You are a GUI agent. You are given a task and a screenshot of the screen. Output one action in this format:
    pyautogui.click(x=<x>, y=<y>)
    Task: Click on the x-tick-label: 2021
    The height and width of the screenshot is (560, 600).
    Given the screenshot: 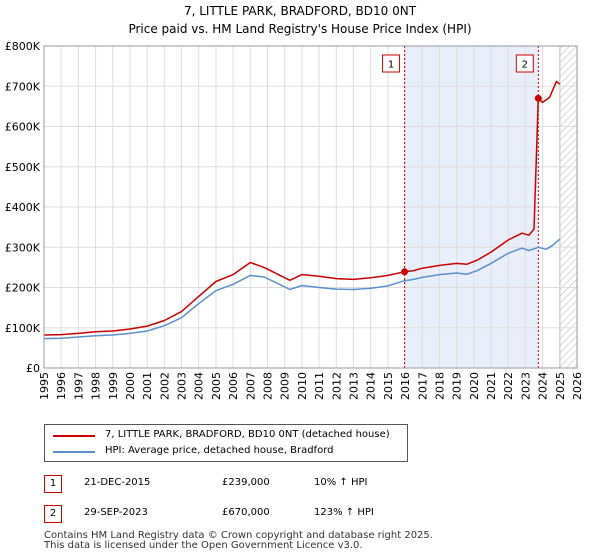 What is the action you would take?
    pyautogui.click(x=491, y=386)
    